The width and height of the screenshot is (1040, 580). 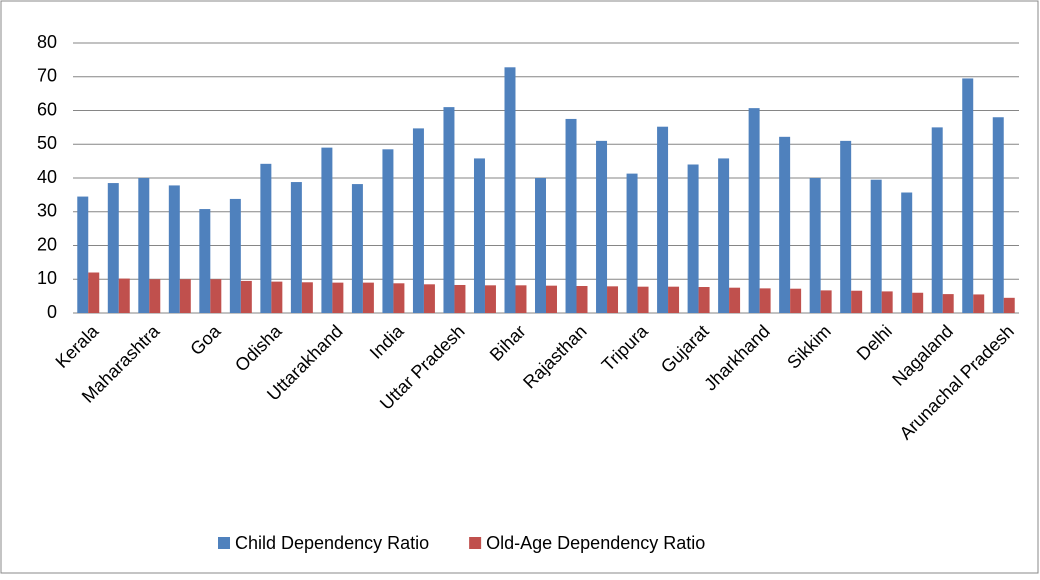 I want to click on y-tick-label: 80, so click(x=47, y=42).